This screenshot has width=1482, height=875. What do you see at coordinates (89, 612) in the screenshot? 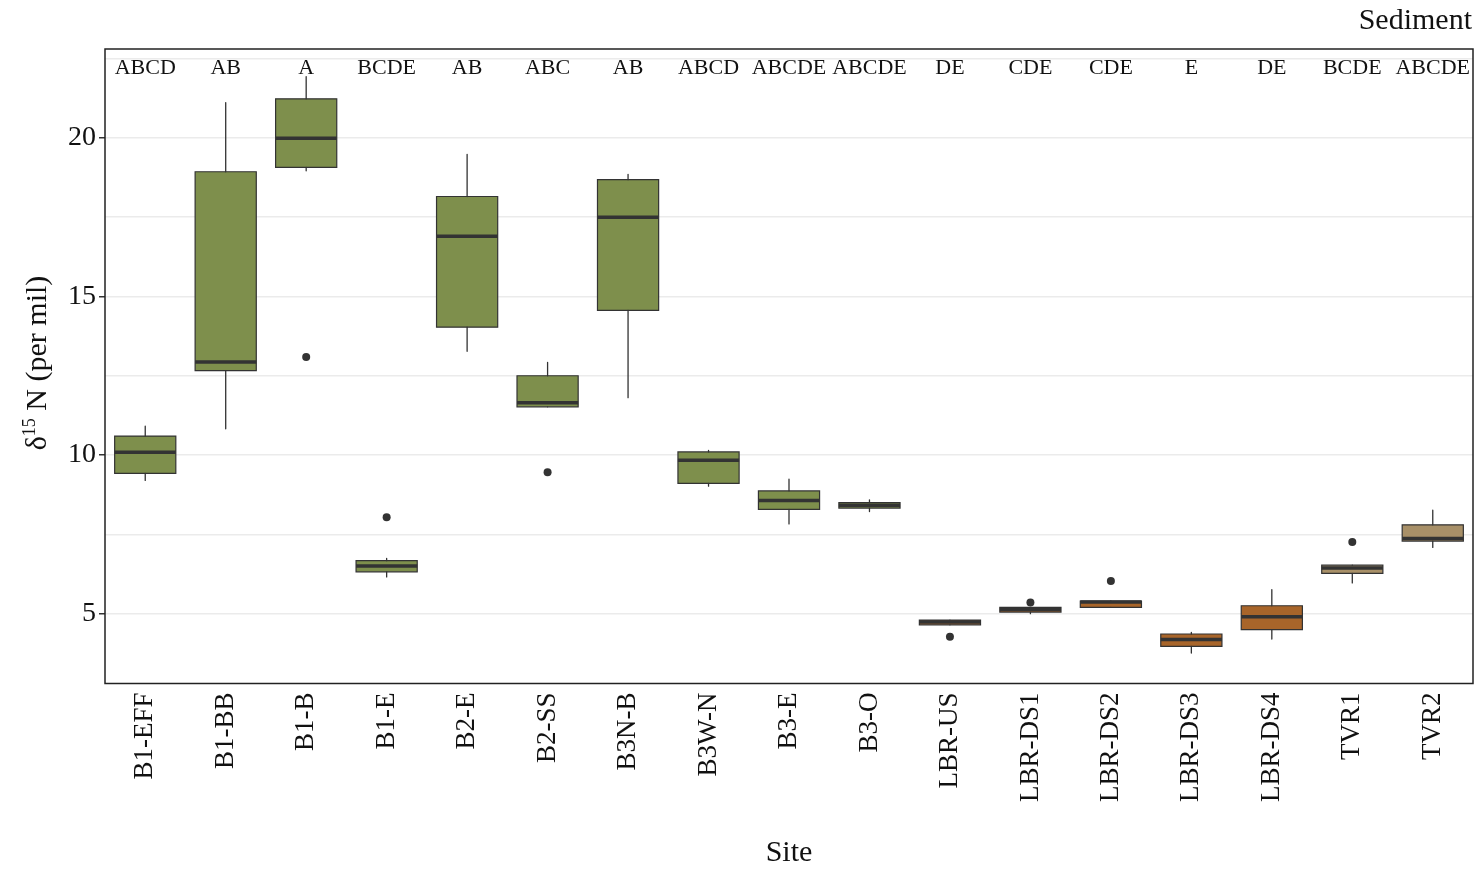
I see `y-tick-label: 5` at bounding box center [89, 612].